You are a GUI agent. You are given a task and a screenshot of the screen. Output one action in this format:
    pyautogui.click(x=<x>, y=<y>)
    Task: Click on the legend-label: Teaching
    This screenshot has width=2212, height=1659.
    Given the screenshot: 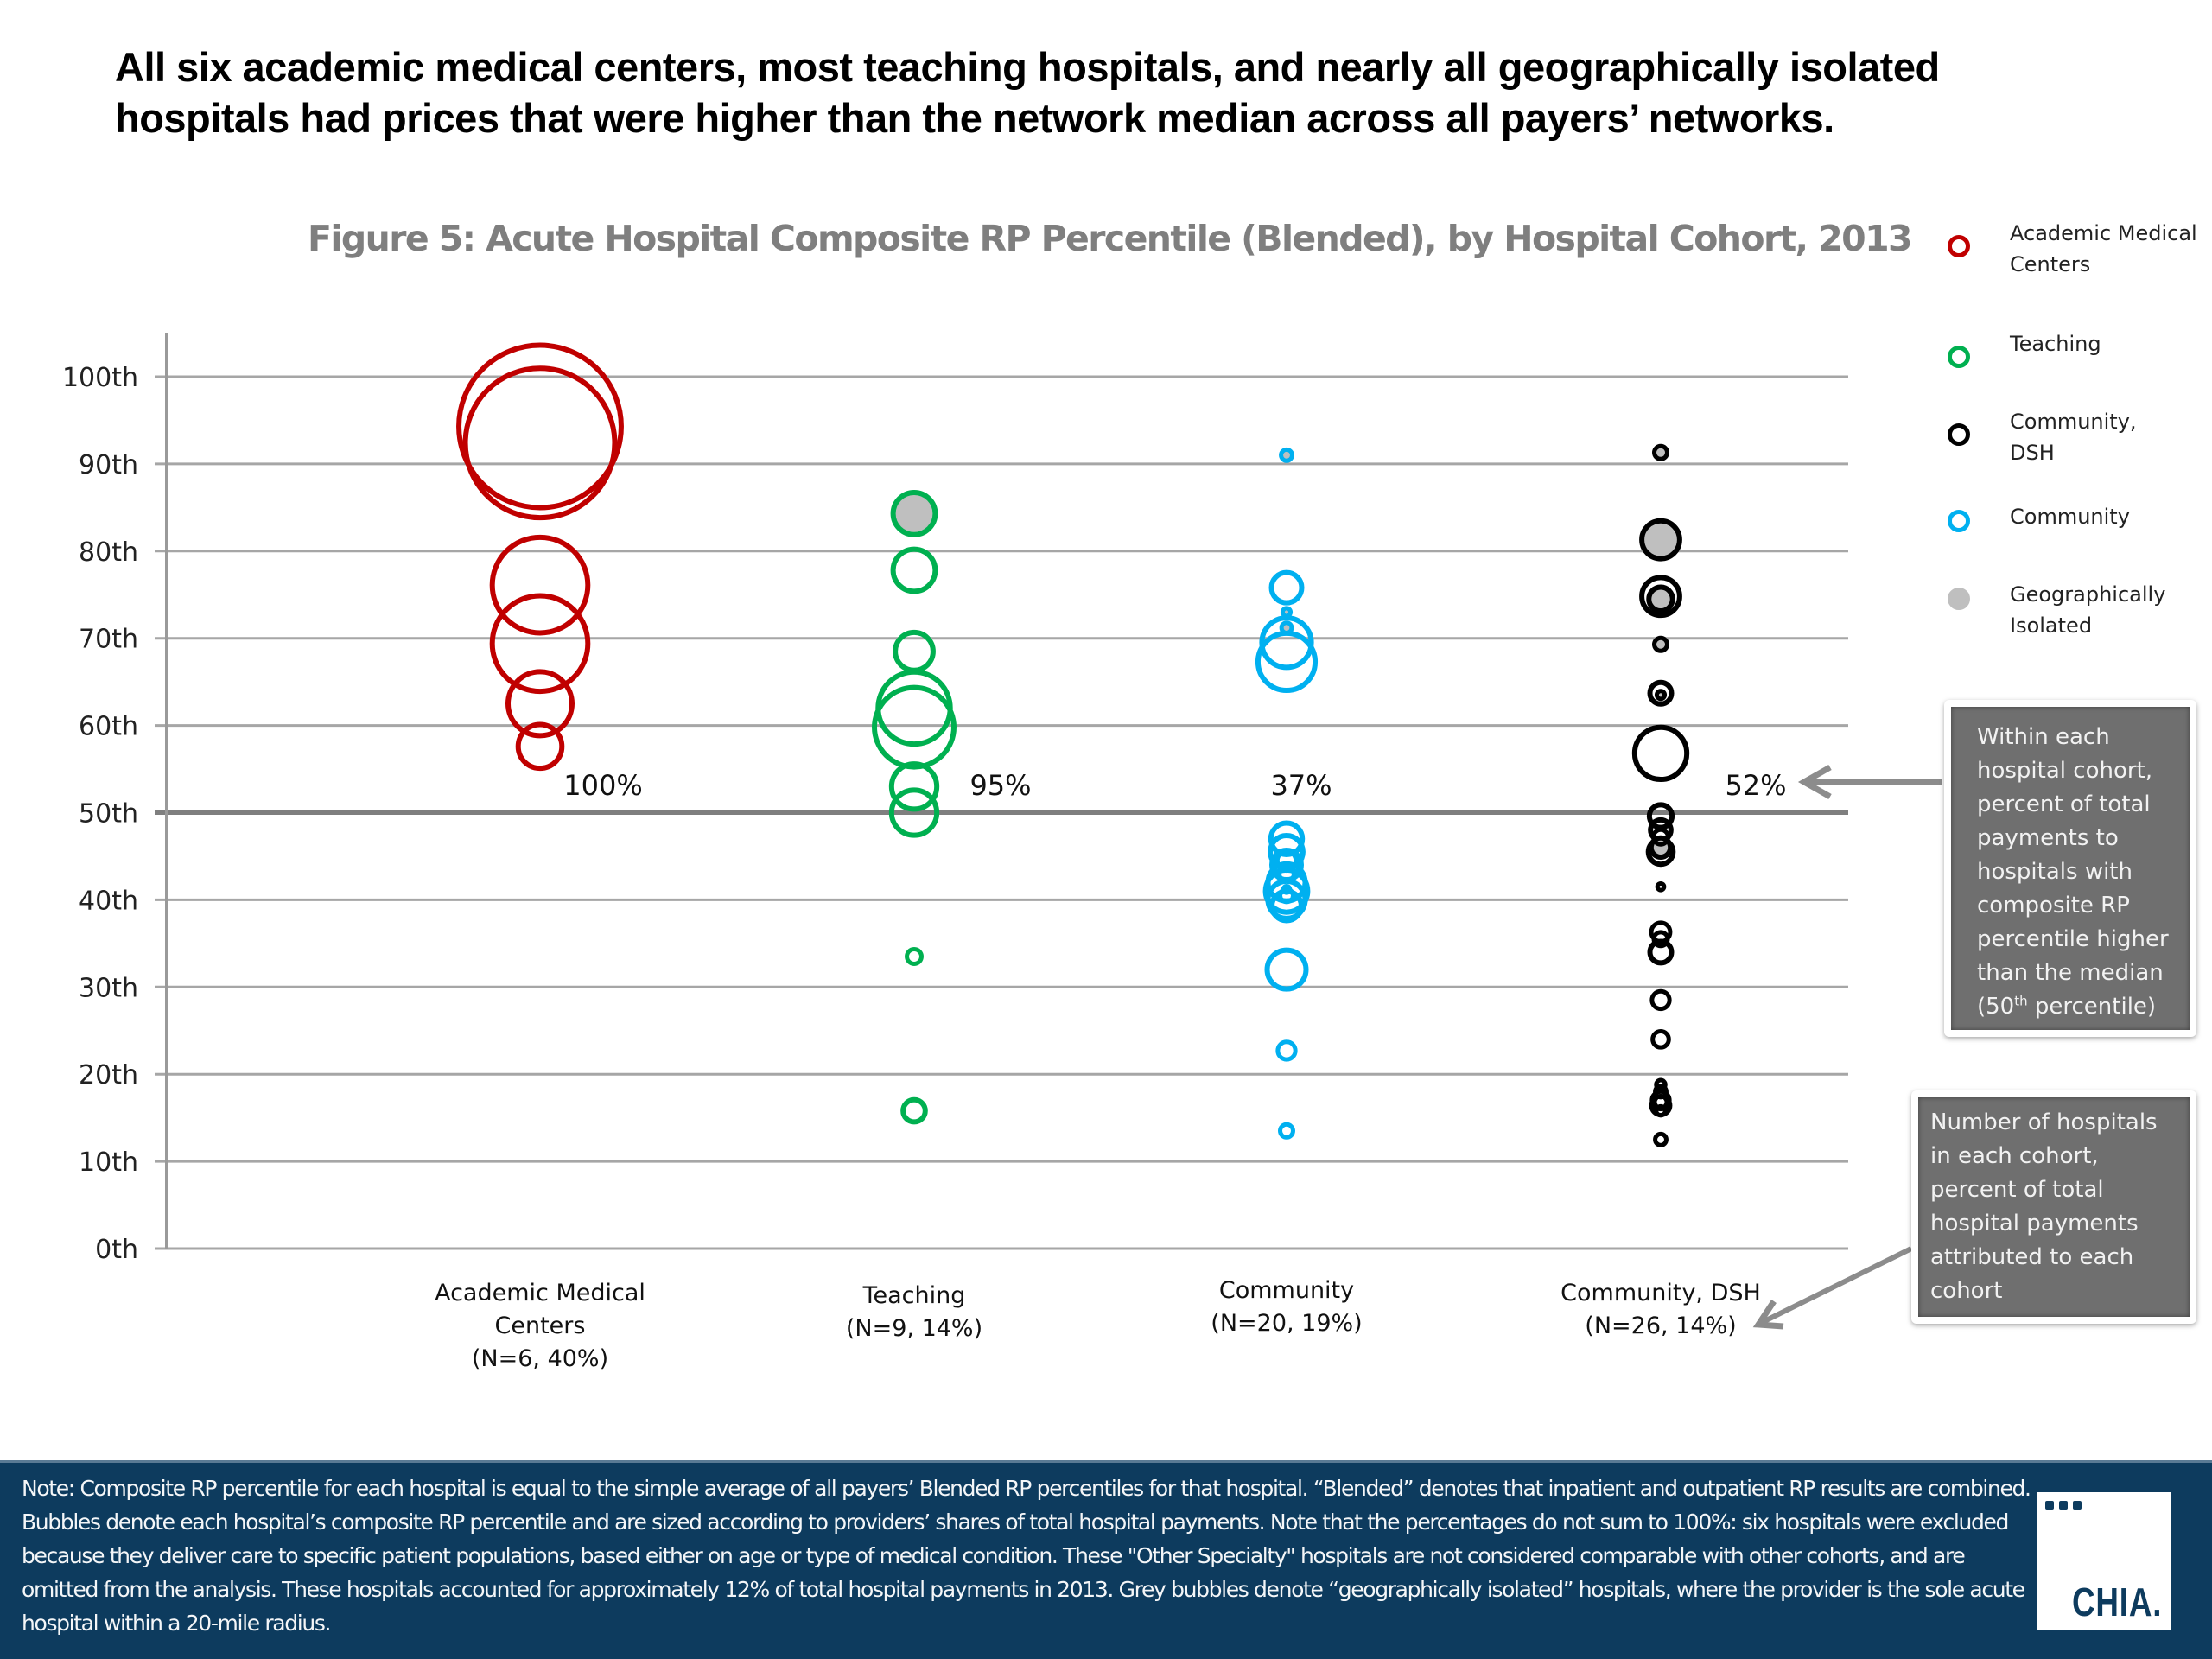 What is the action you would take?
    pyautogui.click(x=2055, y=344)
    